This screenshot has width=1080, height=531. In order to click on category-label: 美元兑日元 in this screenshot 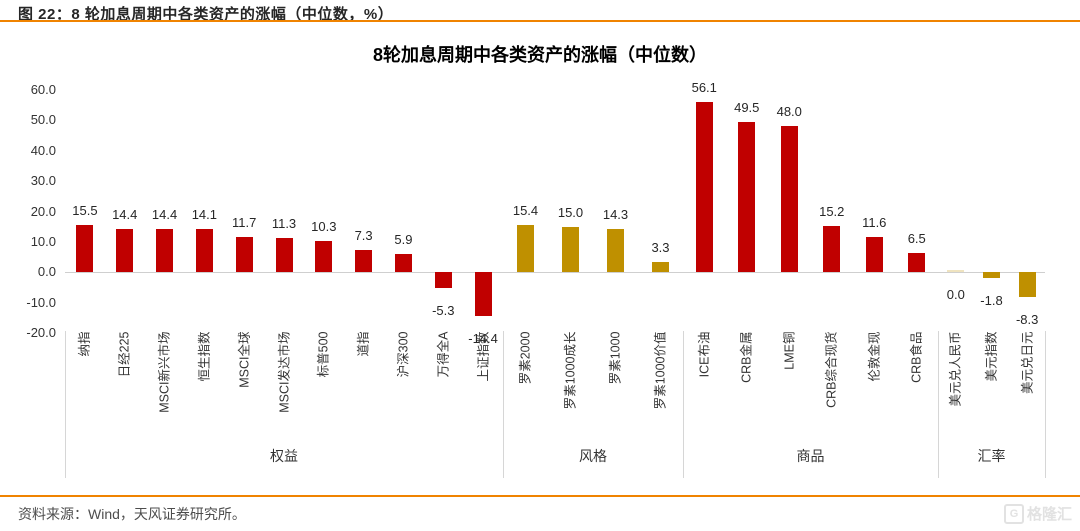, I will do `click(1027, 362)`.